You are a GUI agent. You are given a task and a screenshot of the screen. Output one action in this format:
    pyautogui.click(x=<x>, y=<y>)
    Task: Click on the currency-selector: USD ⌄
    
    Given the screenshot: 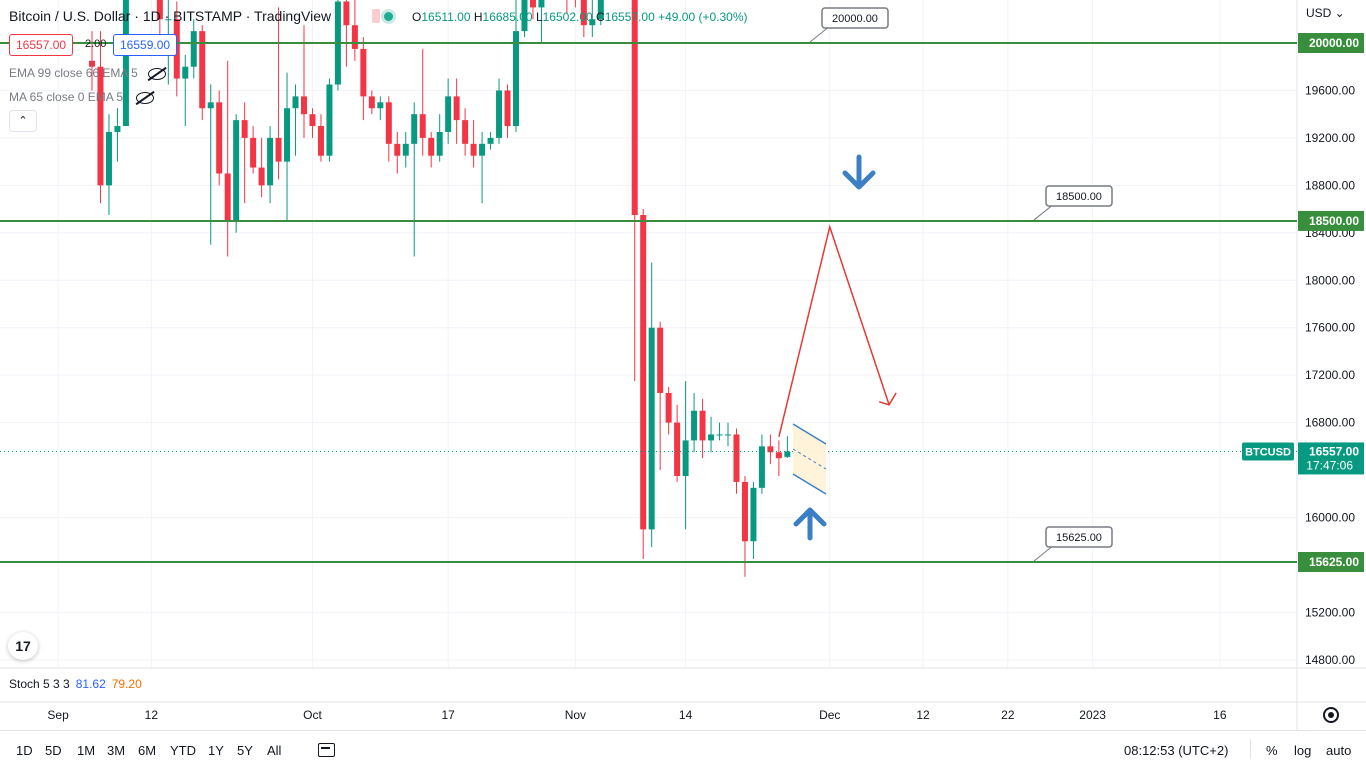 What is the action you would take?
    pyautogui.click(x=1325, y=13)
    